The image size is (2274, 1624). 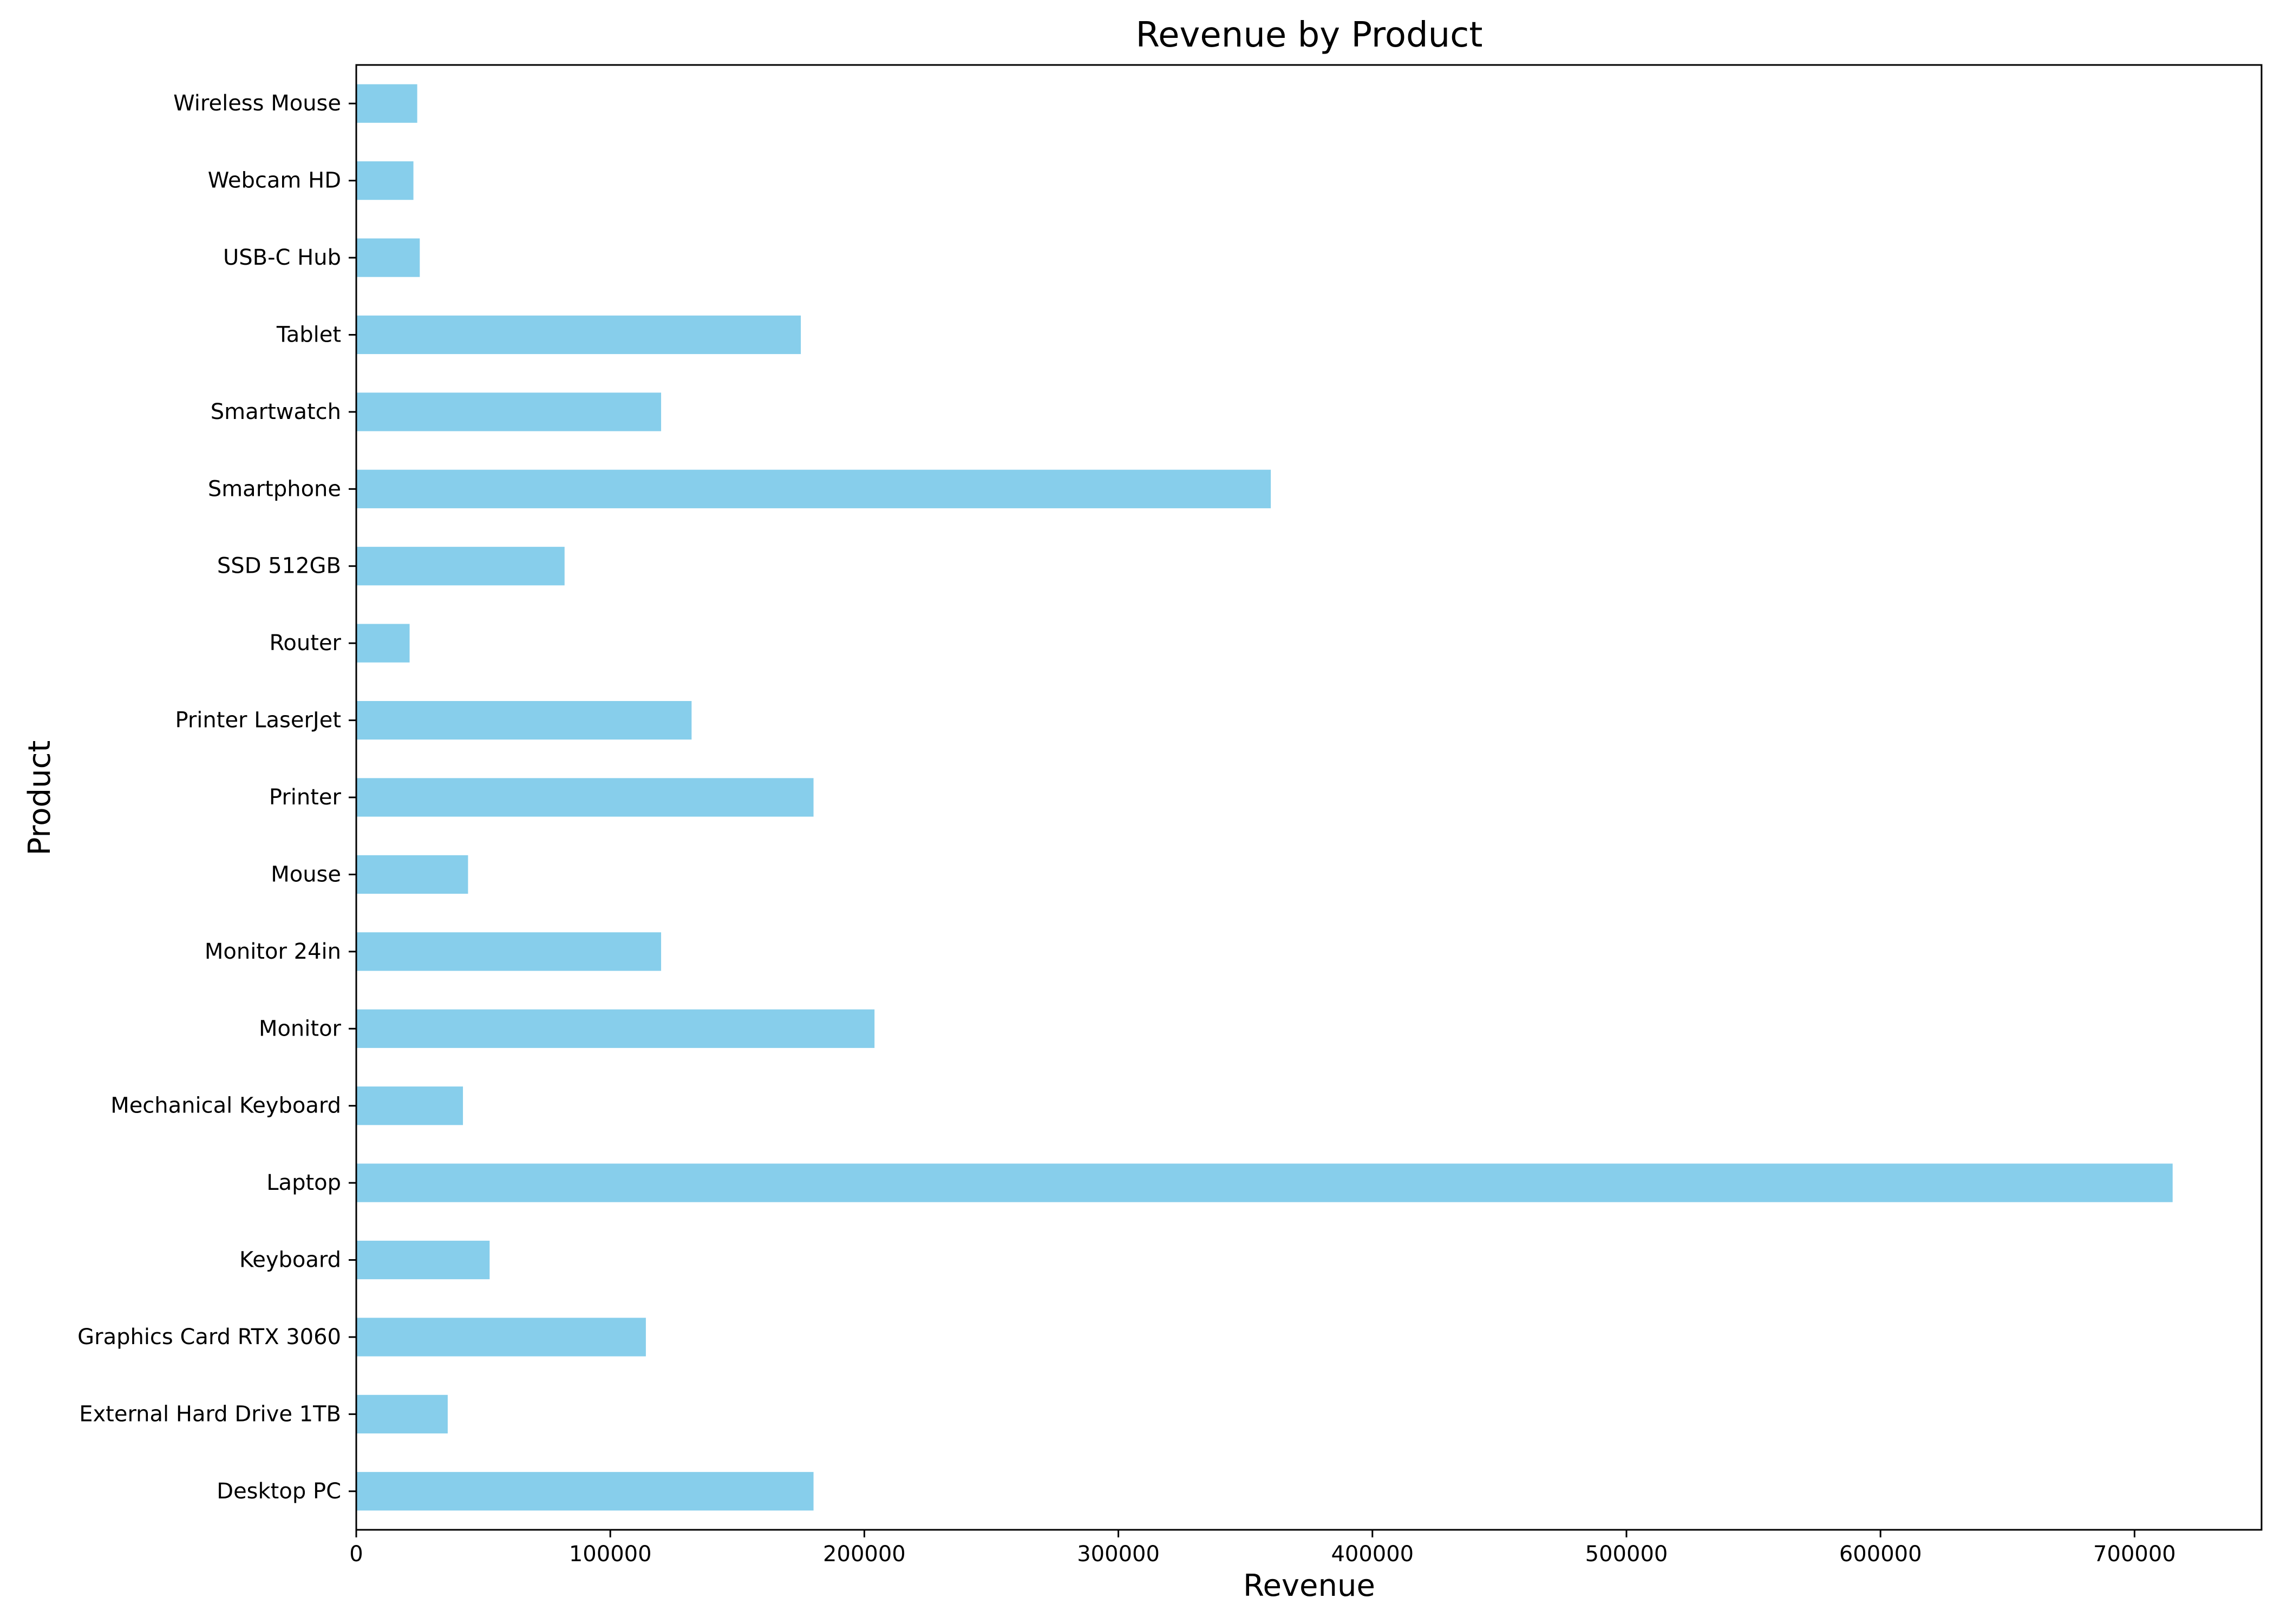 I want to click on x-tick-label: 300000, so click(x=1119, y=1554).